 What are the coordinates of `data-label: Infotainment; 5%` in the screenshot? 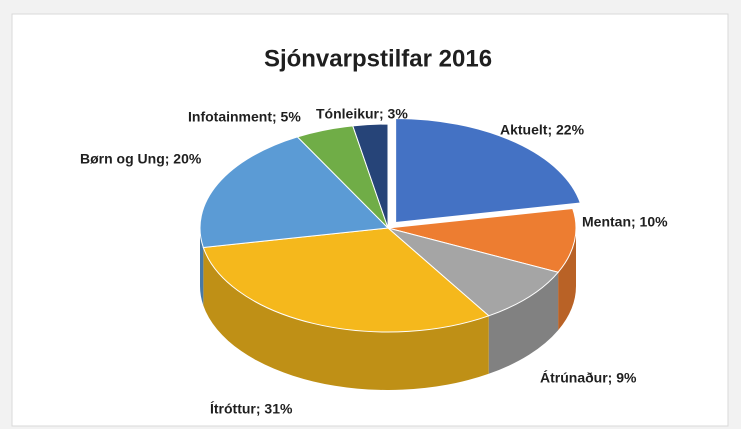 It's located at (244, 117).